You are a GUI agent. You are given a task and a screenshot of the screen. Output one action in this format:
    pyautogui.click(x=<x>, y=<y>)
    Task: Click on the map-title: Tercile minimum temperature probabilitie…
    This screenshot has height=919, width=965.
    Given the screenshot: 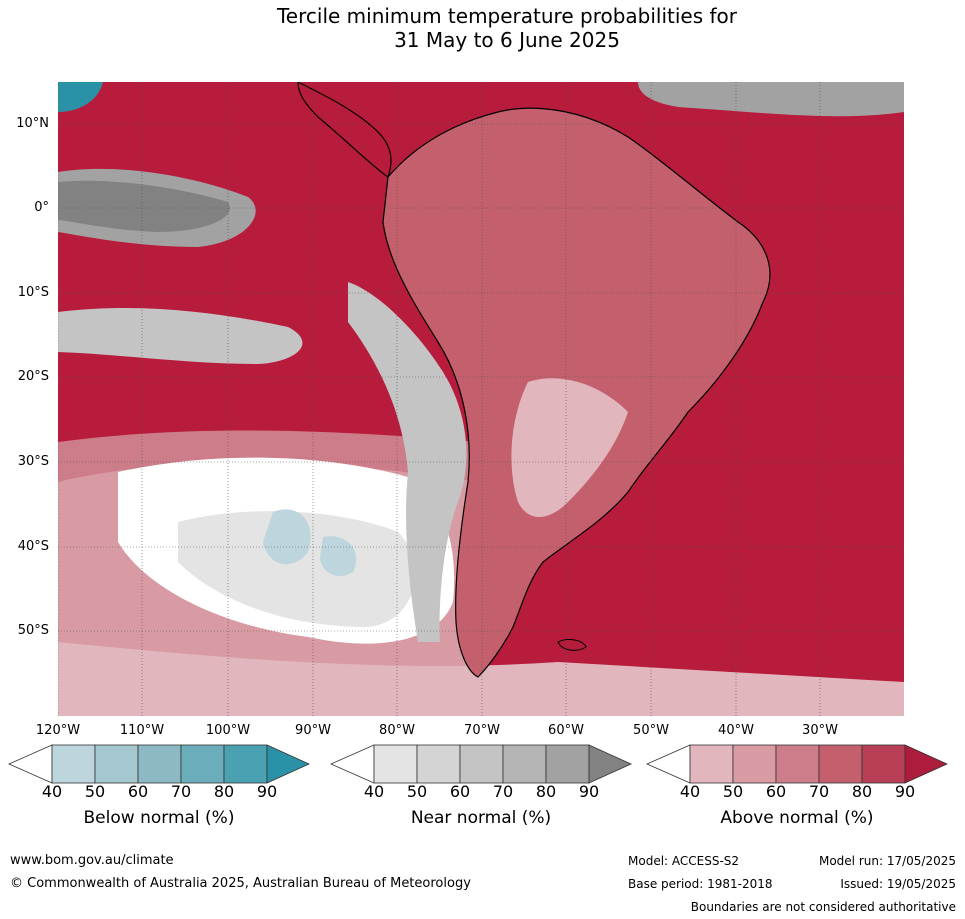 What is the action you would take?
    pyautogui.click(x=482, y=28)
    